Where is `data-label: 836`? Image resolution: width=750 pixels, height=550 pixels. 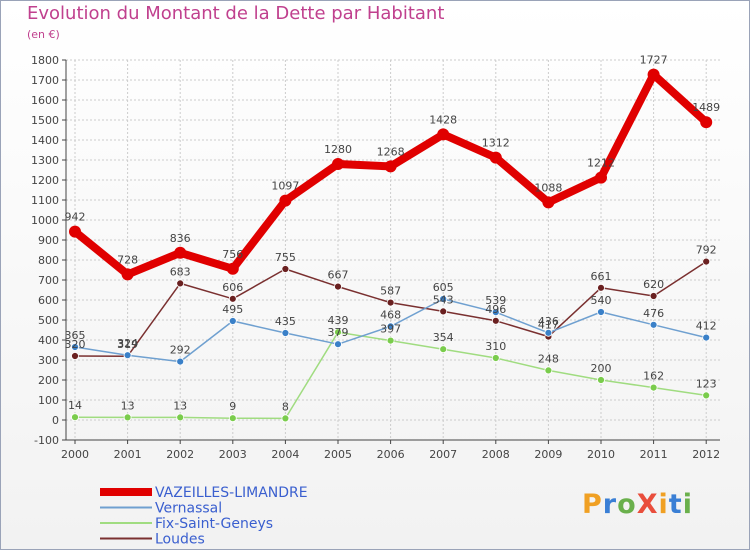
data-label: 836 is located at coordinates (180, 238).